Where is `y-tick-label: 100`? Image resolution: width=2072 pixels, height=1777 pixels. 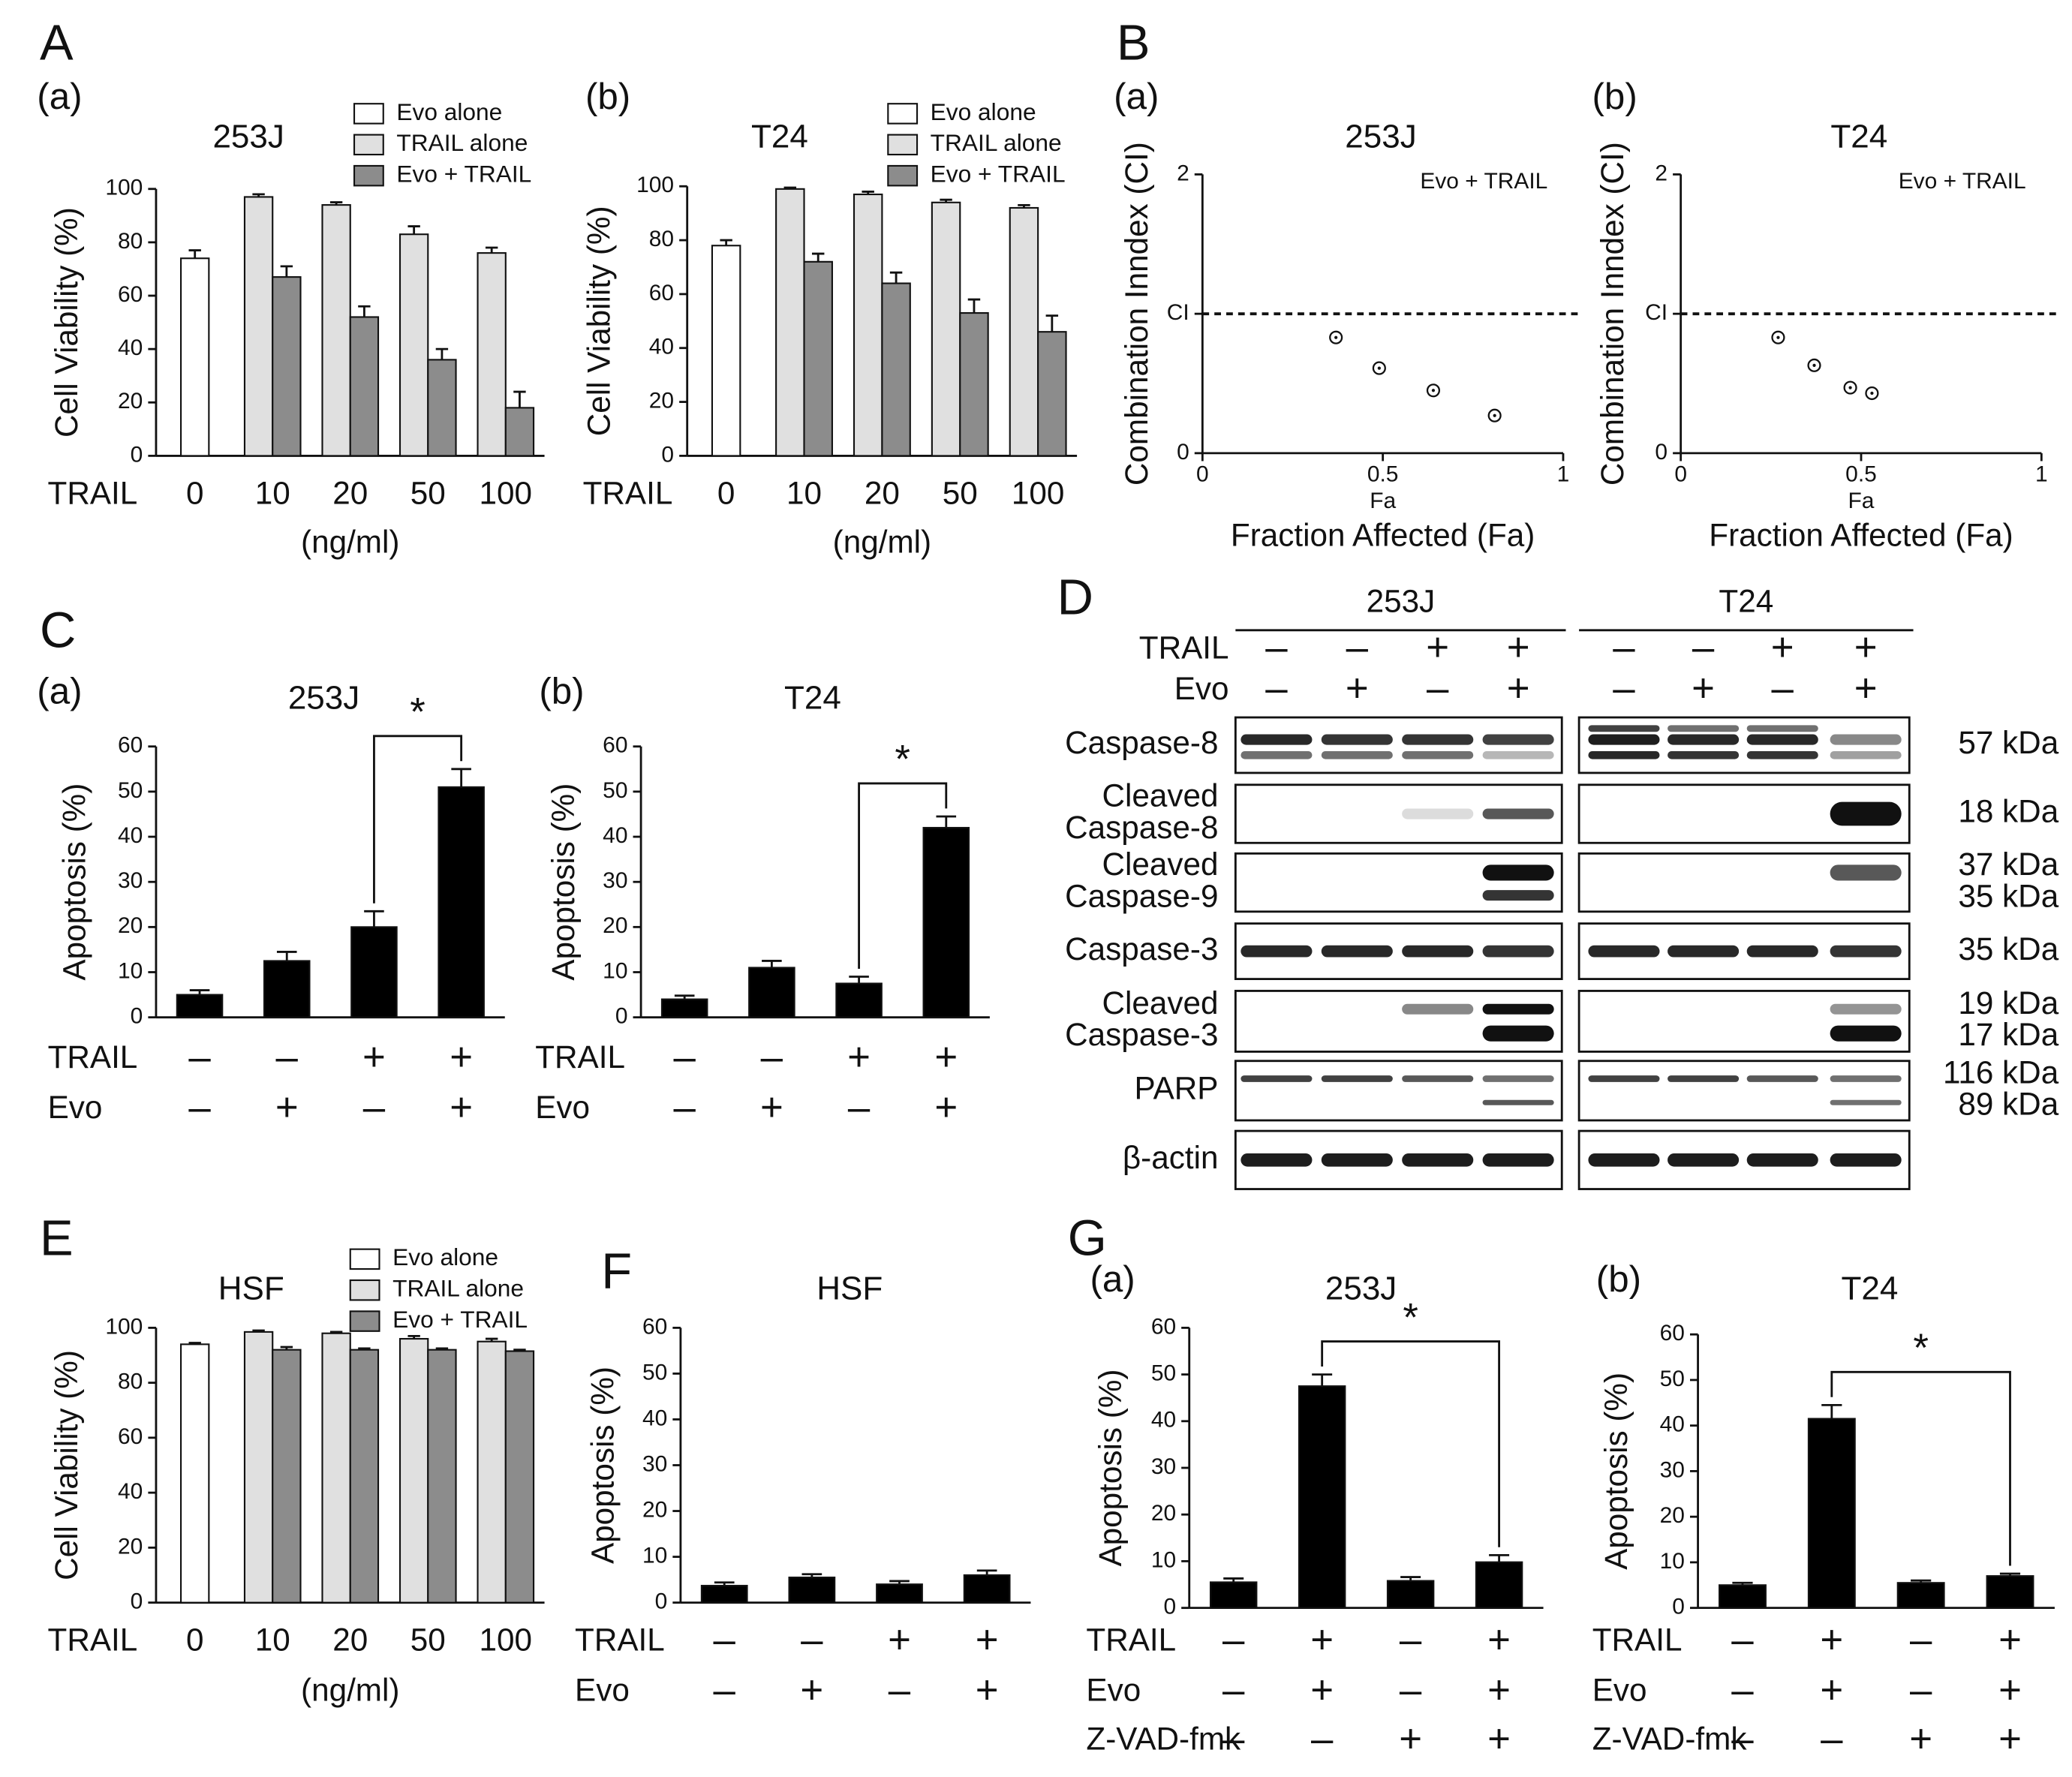 y-tick-label: 100 is located at coordinates (124, 1326).